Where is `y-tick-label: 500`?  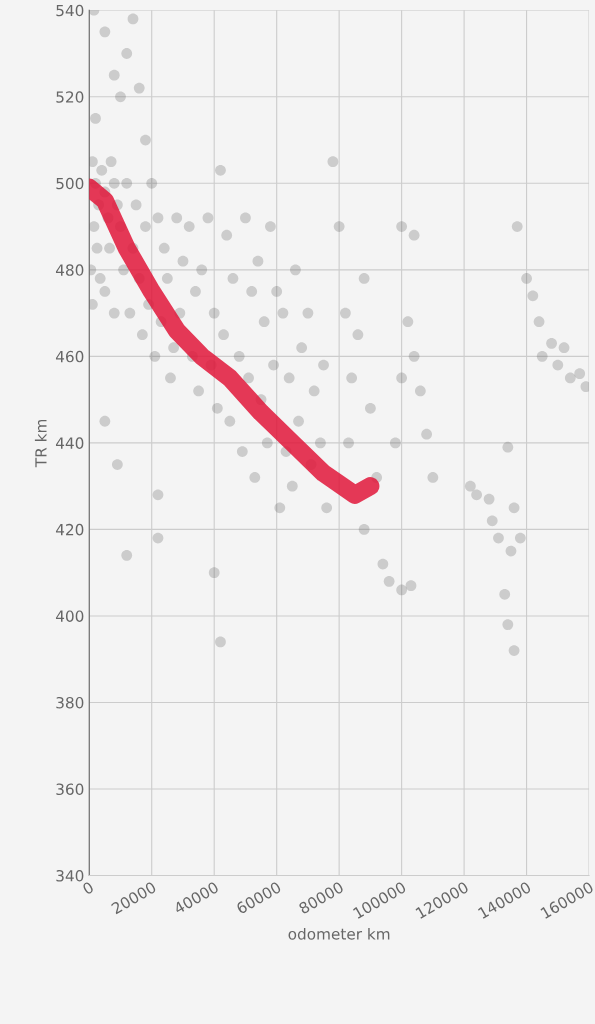
y-tick-label: 500 is located at coordinates (70, 183).